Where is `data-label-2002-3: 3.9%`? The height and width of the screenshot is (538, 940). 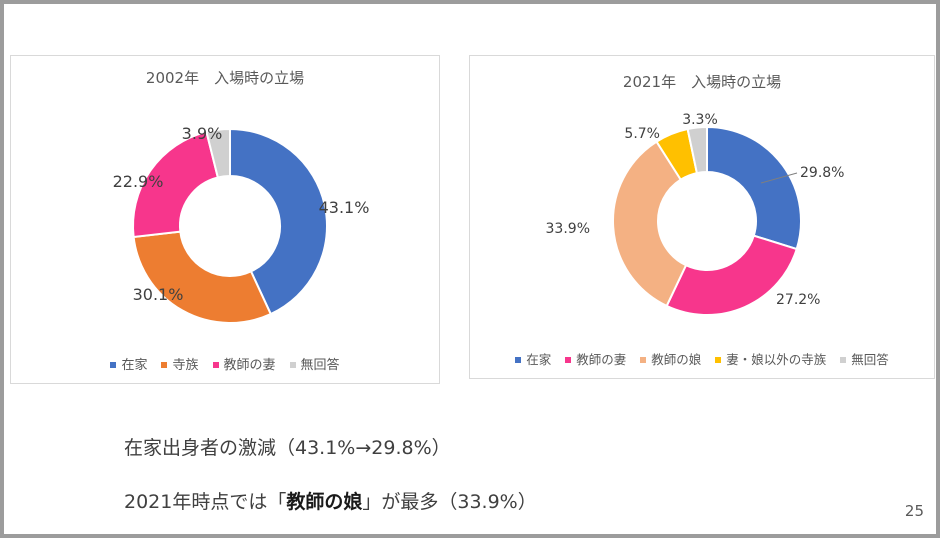 data-label-2002-3: 3.9% is located at coordinates (202, 133).